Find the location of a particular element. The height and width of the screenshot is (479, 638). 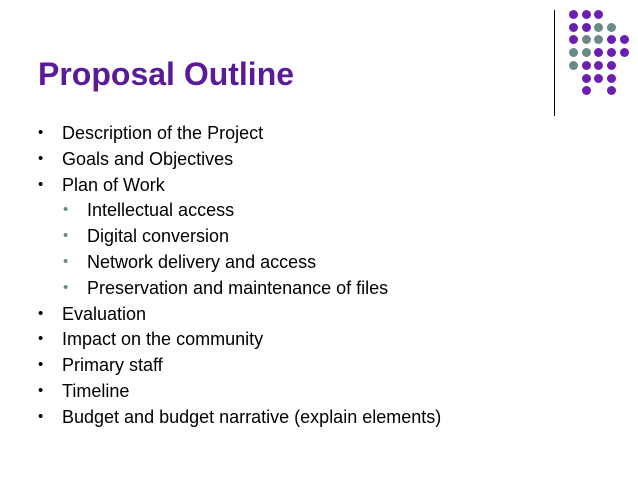

bullet-item: • Description of the Project is located at coordinates (151, 133).